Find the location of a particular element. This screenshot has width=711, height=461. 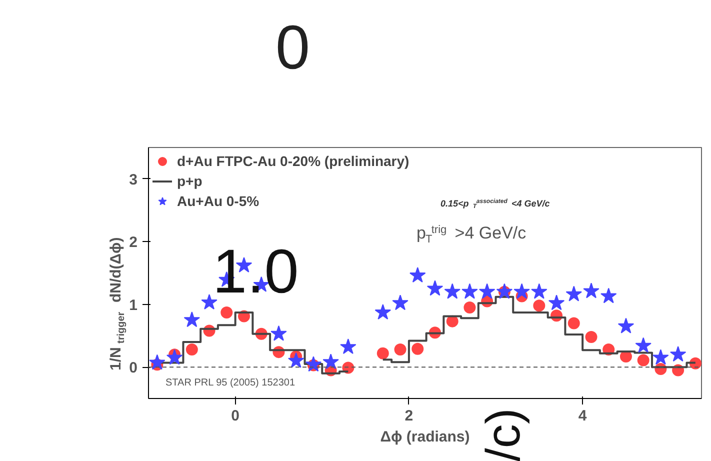

annotation: STAR PRL 95 (2005) 152301 is located at coordinates (231, 383).